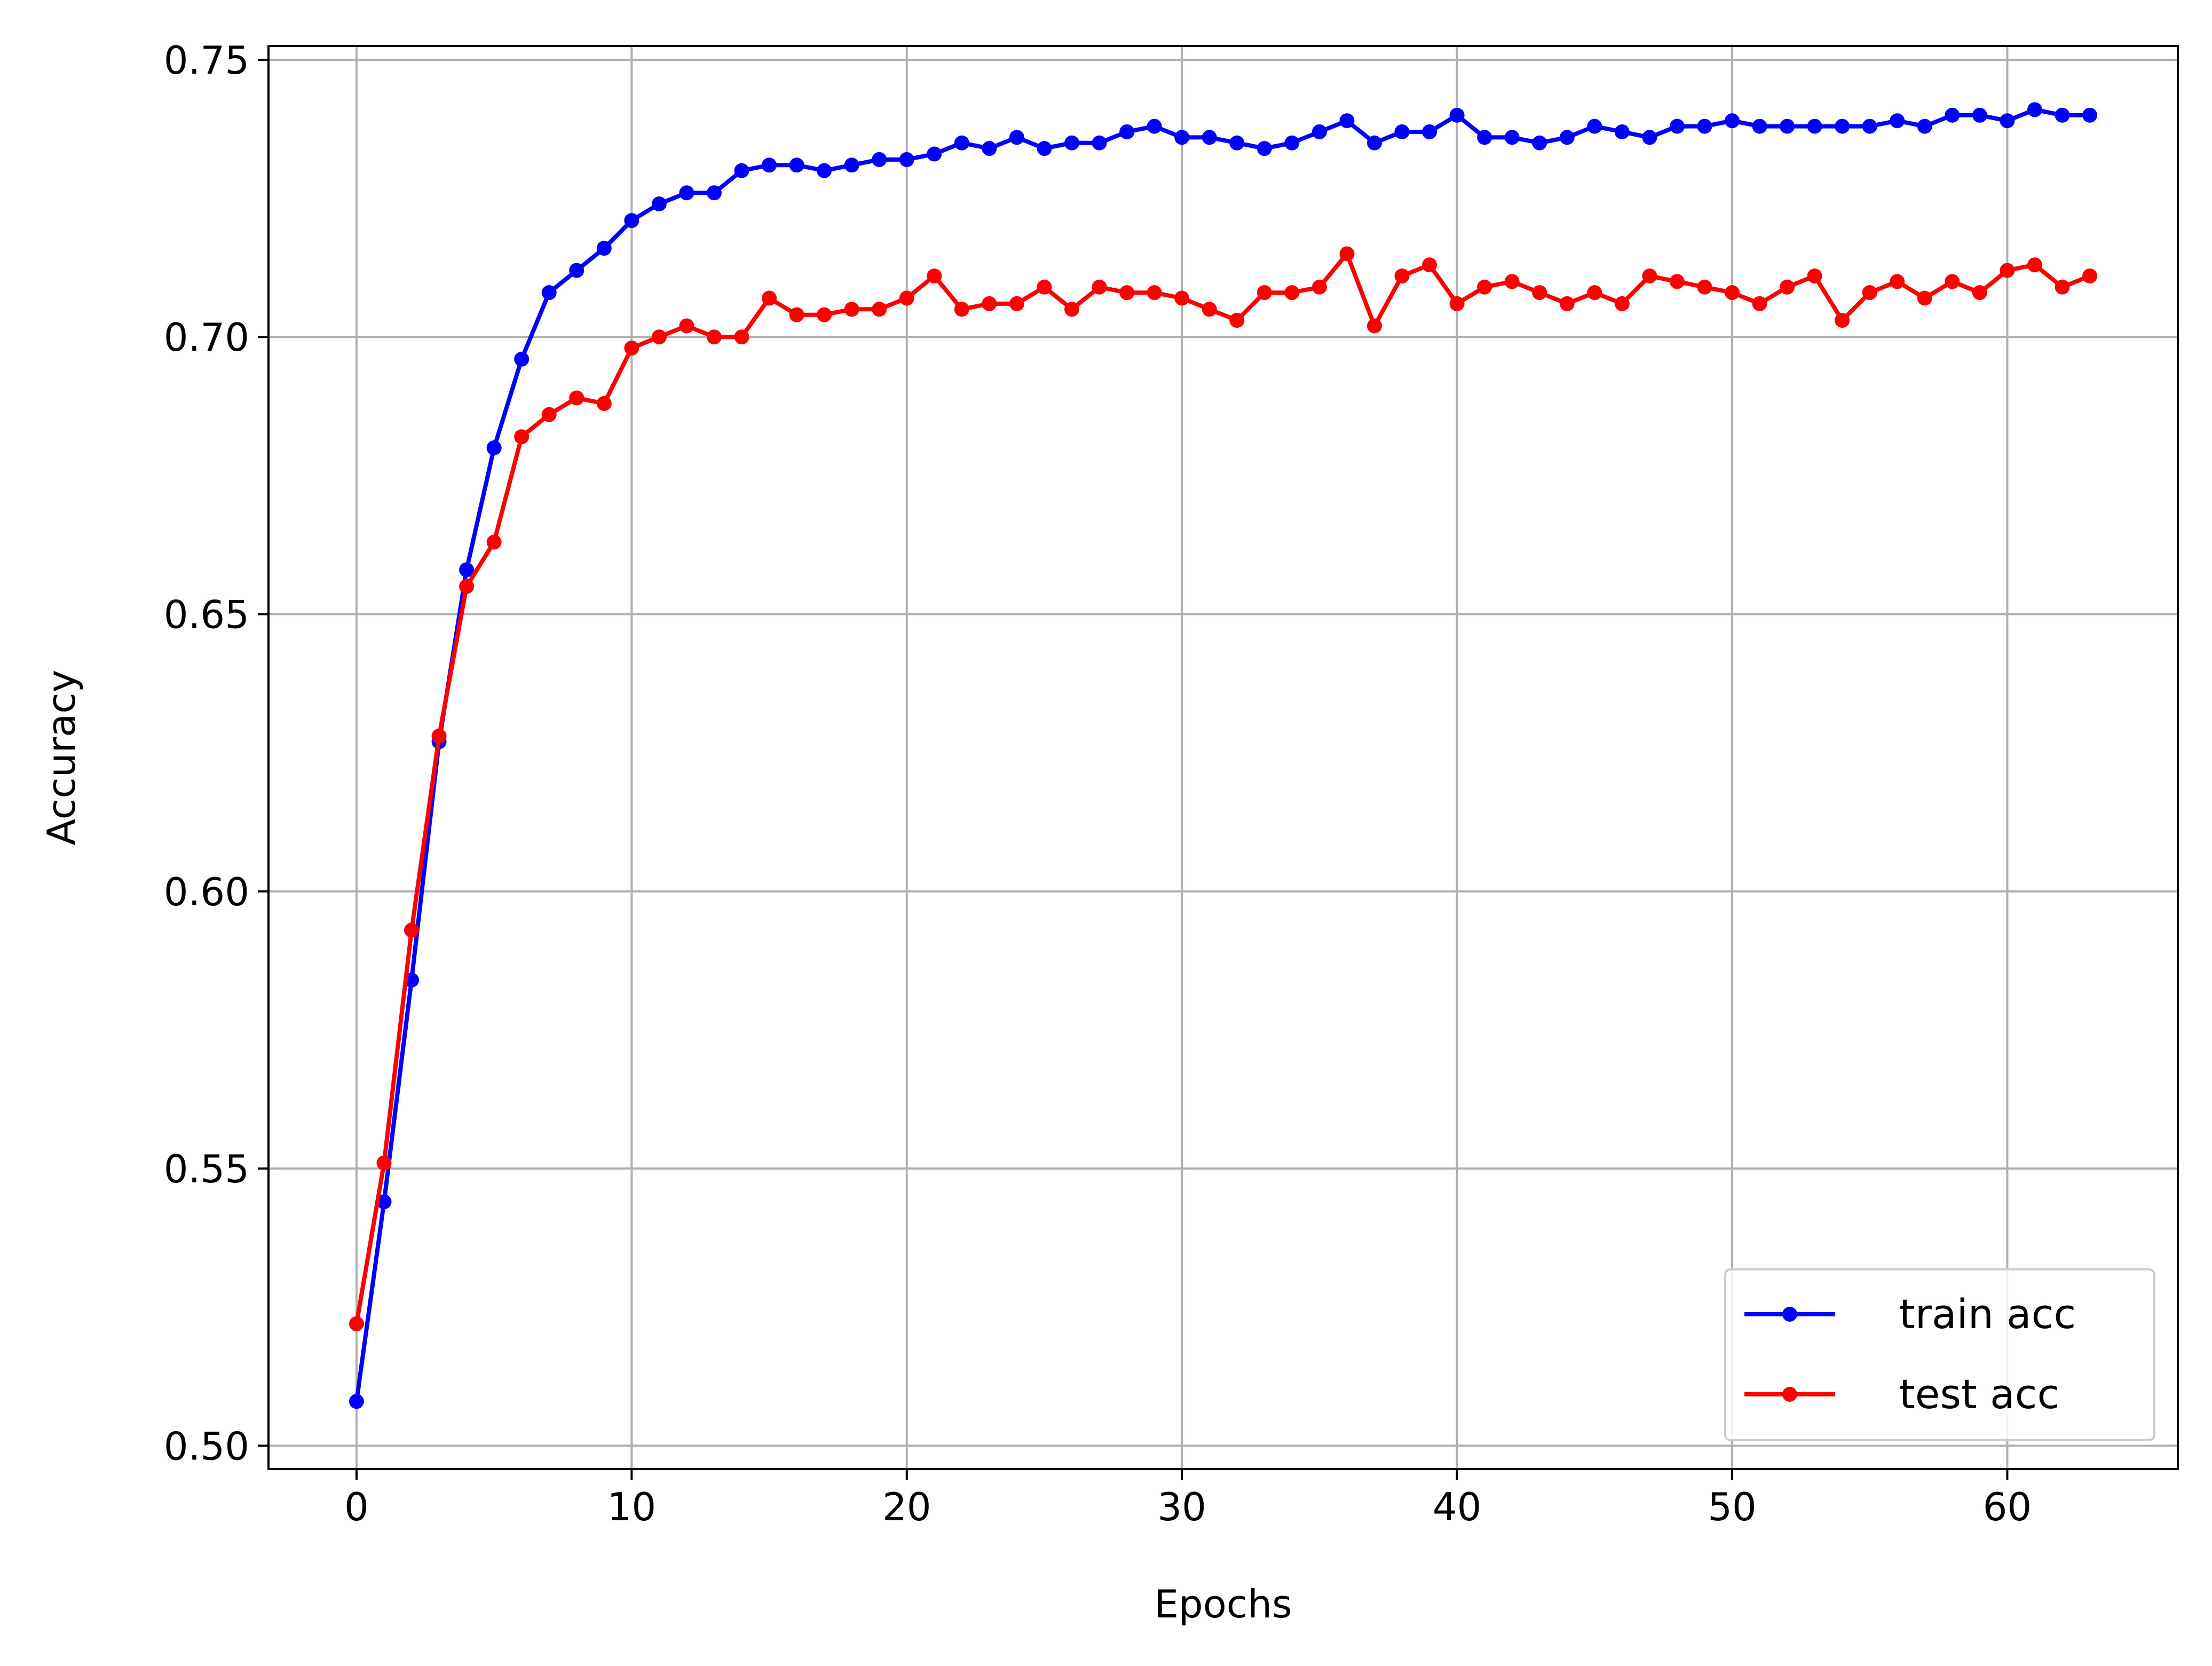 This screenshot has height=1666, width=2212. What do you see at coordinates (2007, 1507) in the screenshot?
I see `x-tick-label: 60` at bounding box center [2007, 1507].